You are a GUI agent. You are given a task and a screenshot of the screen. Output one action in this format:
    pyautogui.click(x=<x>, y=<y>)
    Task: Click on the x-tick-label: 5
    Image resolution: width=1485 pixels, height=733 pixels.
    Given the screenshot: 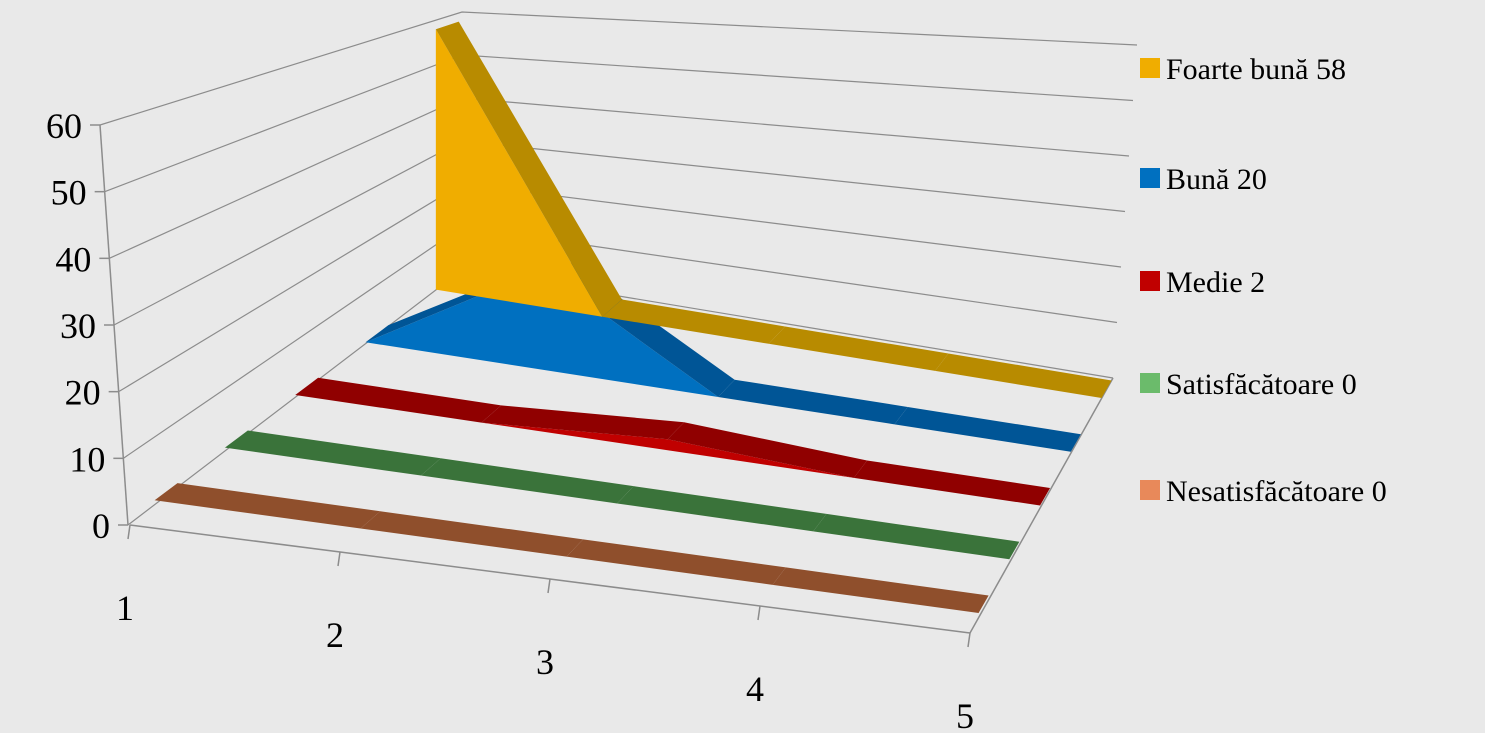 What is the action you would take?
    pyautogui.click(x=965, y=714)
    